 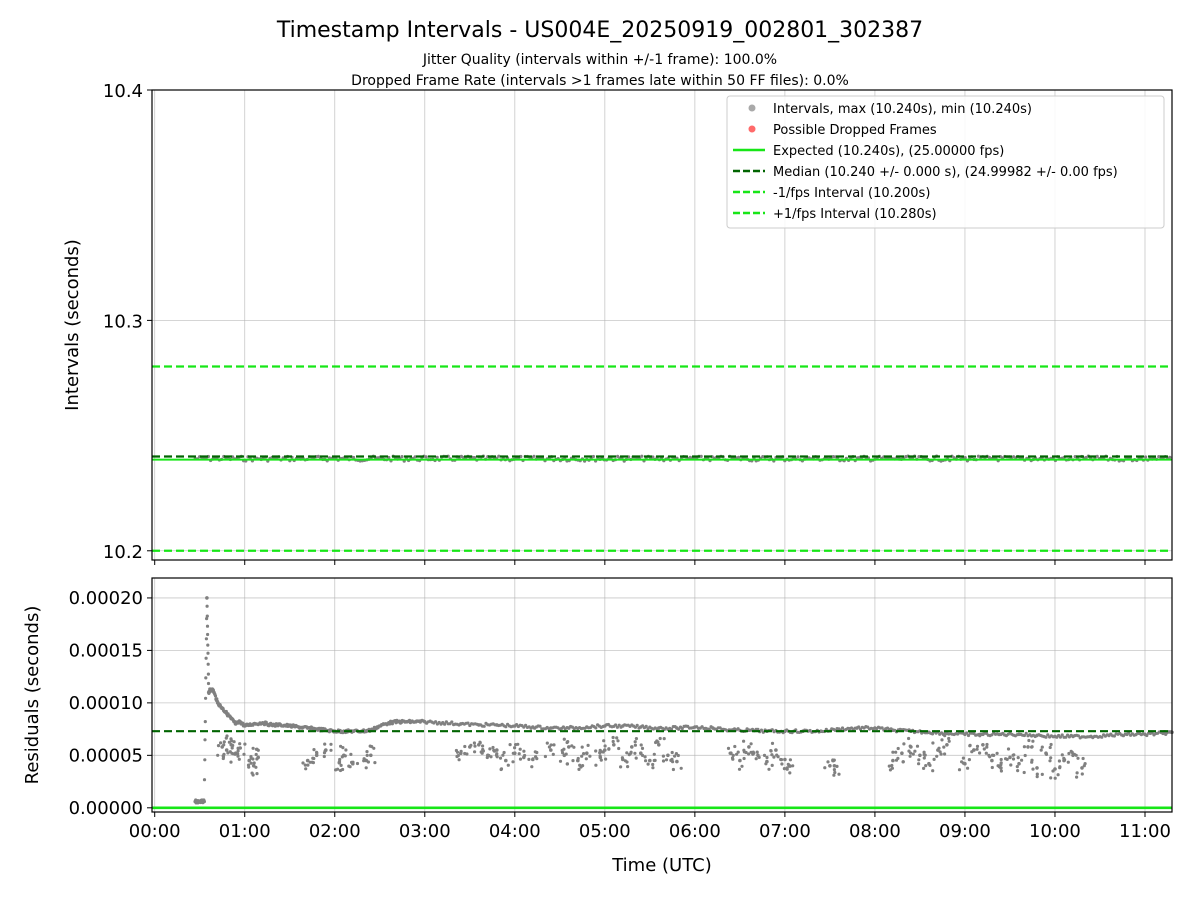 What do you see at coordinates (1055, 831) in the screenshot?
I see `bottom-xtick-label-10: 10:00` at bounding box center [1055, 831].